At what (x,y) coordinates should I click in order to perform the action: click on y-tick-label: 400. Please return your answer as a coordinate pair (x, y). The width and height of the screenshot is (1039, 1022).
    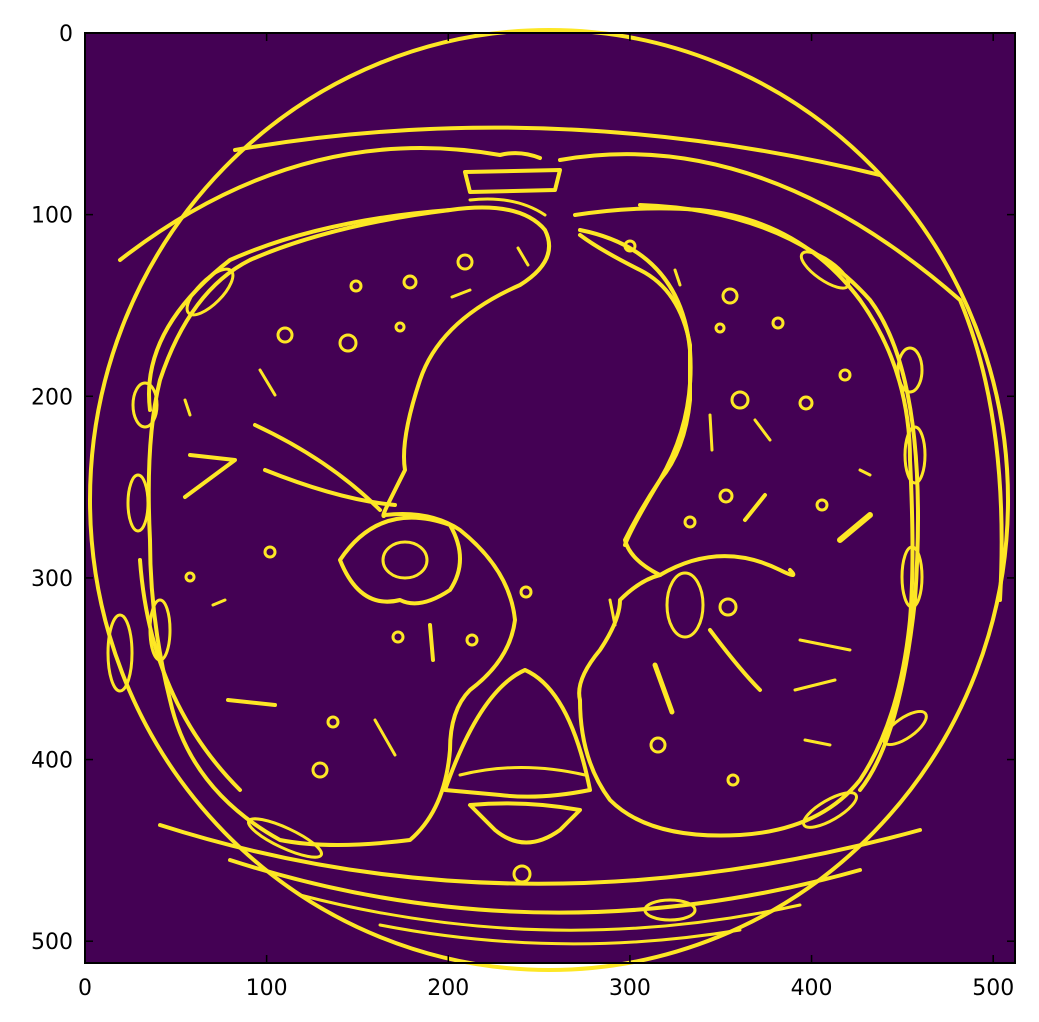
    Looking at the image, I should click on (52, 761).